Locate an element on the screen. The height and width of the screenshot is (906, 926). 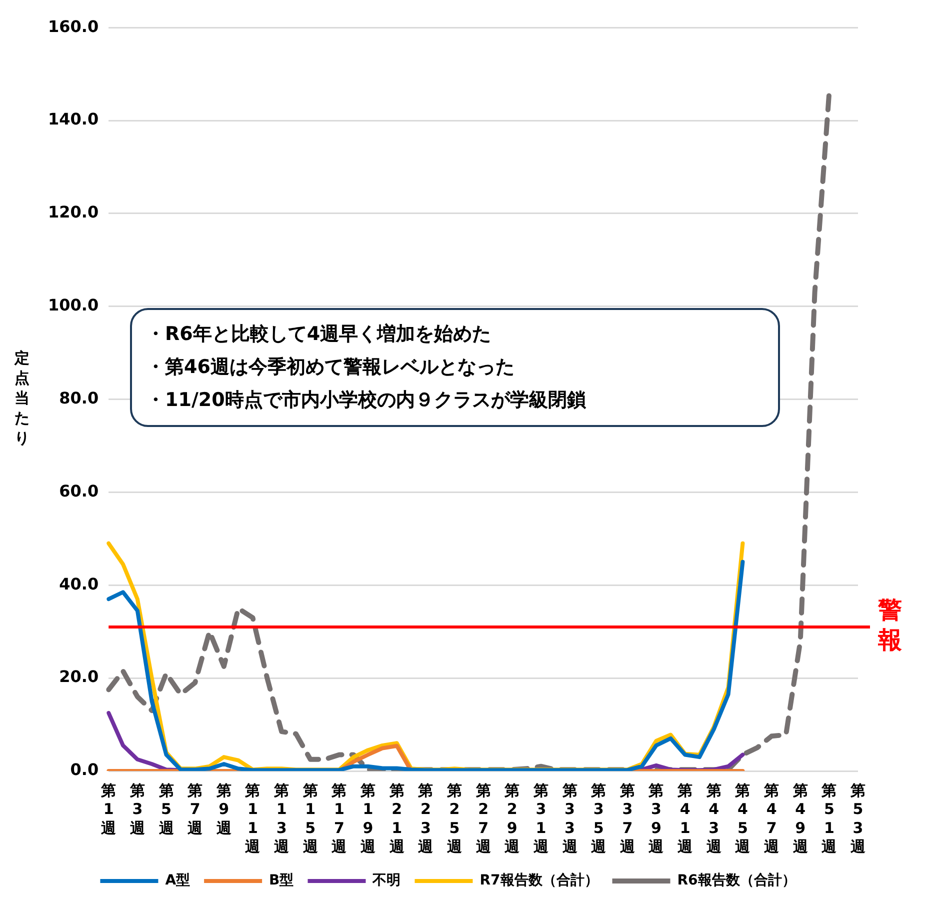
x-tick-label: 第51週 is located at coordinates (829, 818).